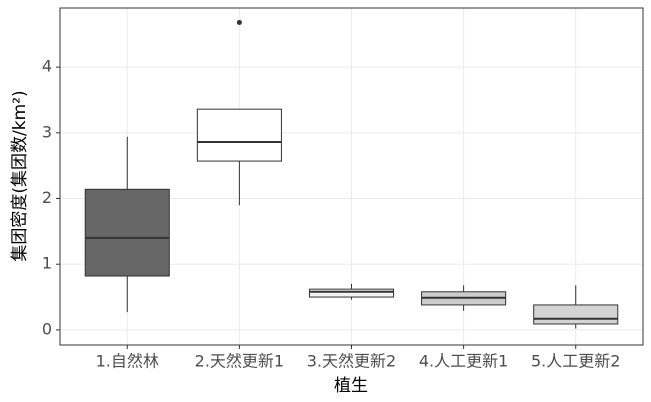  What do you see at coordinates (47, 66) in the screenshot?
I see `y-tick-label: 4` at bounding box center [47, 66].